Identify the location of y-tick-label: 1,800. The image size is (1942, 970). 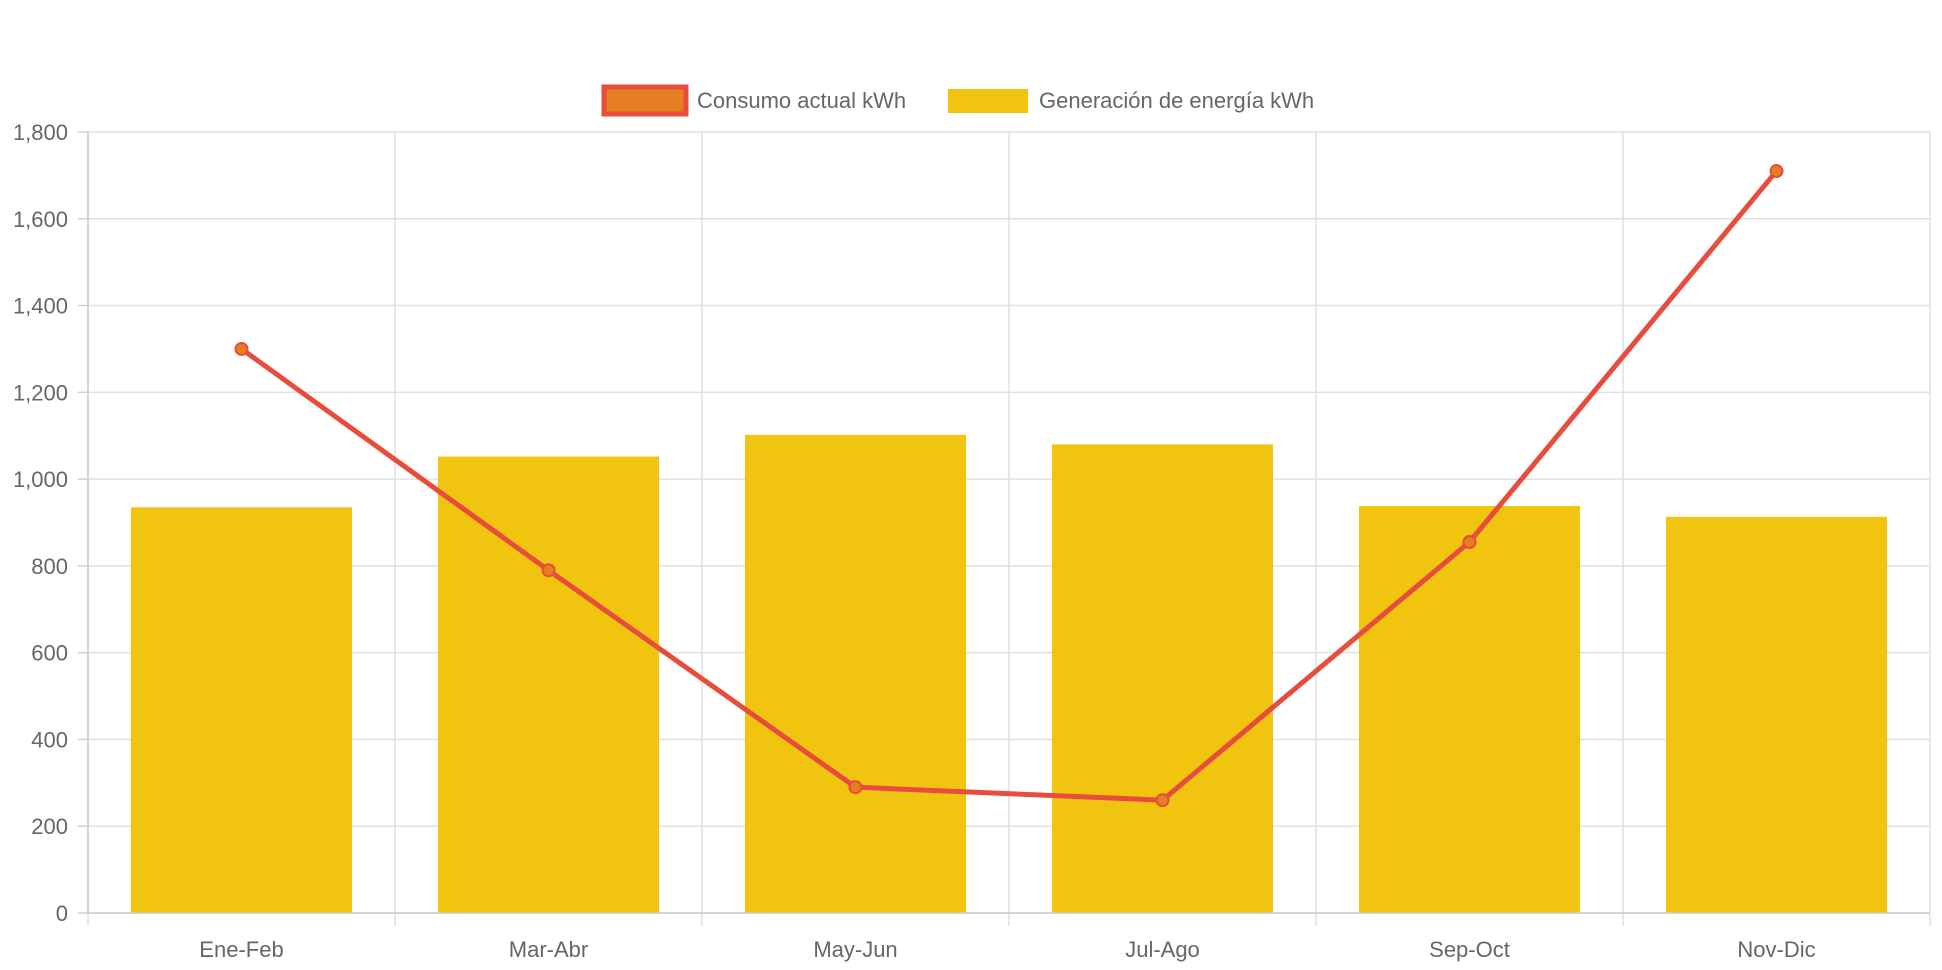
(40, 132).